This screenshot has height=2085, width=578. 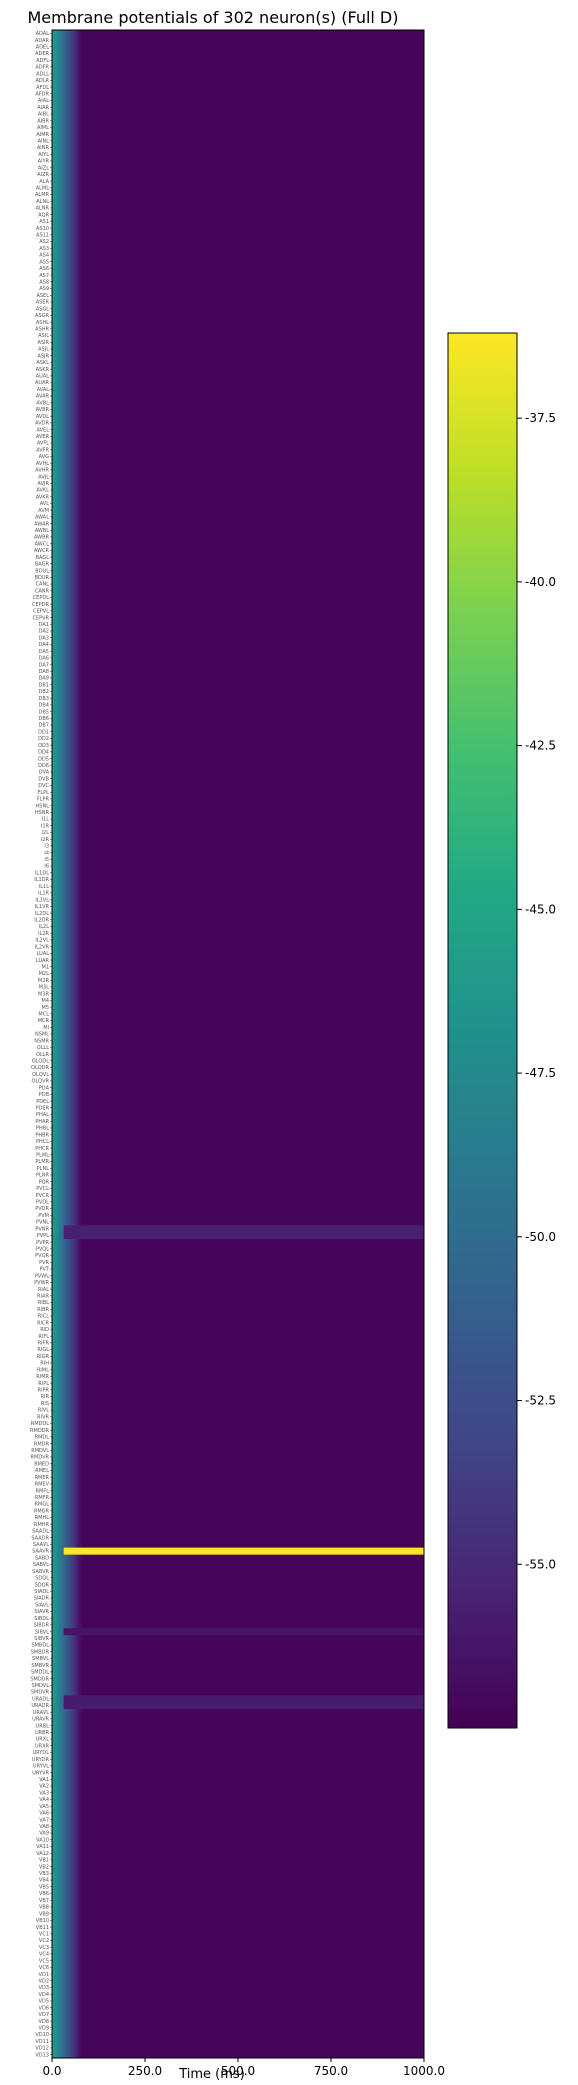 I want to click on y-tick-label: PVPL, so click(x=43, y=1236).